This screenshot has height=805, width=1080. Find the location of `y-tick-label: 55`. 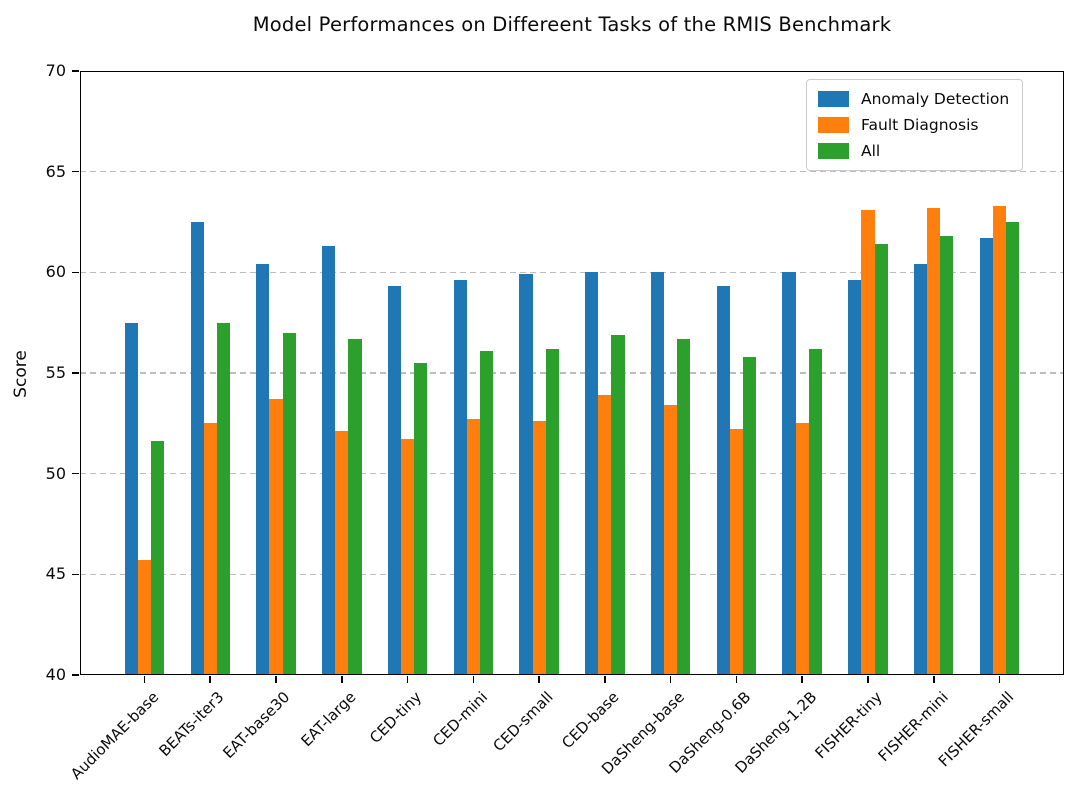

y-tick-label: 55 is located at coordinates (55, 372).